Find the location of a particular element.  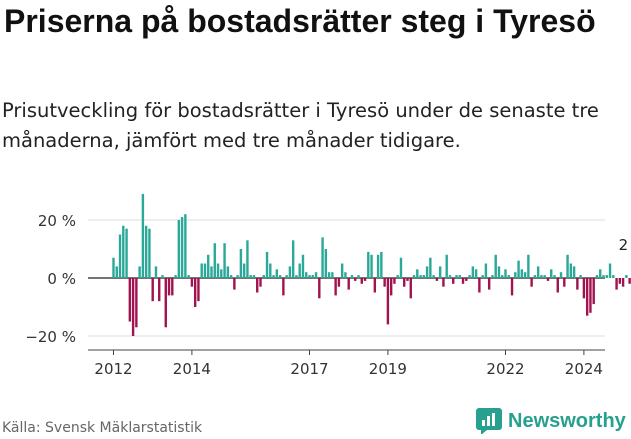

annotations: 2 % is located at coordinates (625, 245).